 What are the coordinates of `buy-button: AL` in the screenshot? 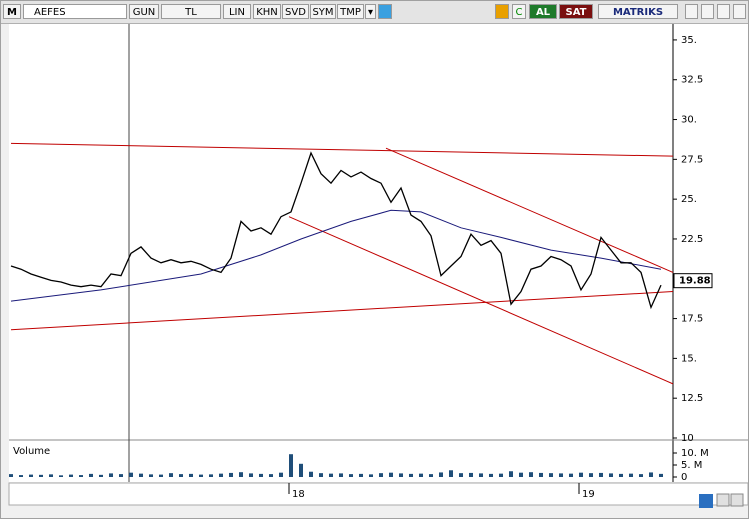 It's located at (543, 11).